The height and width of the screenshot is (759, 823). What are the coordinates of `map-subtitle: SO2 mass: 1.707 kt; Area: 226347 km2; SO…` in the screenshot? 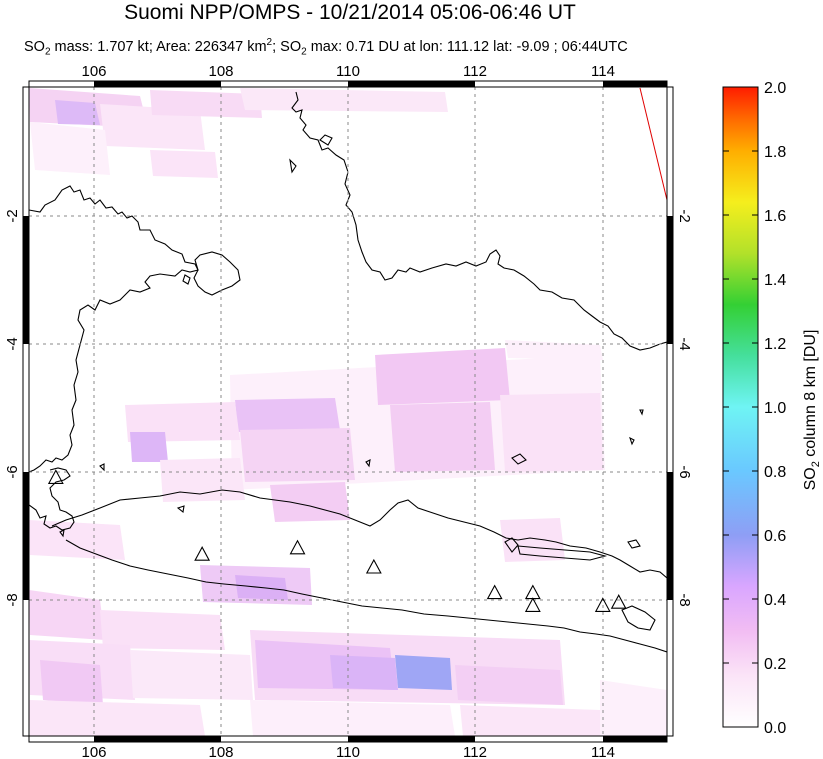 It's located at (326, 47).